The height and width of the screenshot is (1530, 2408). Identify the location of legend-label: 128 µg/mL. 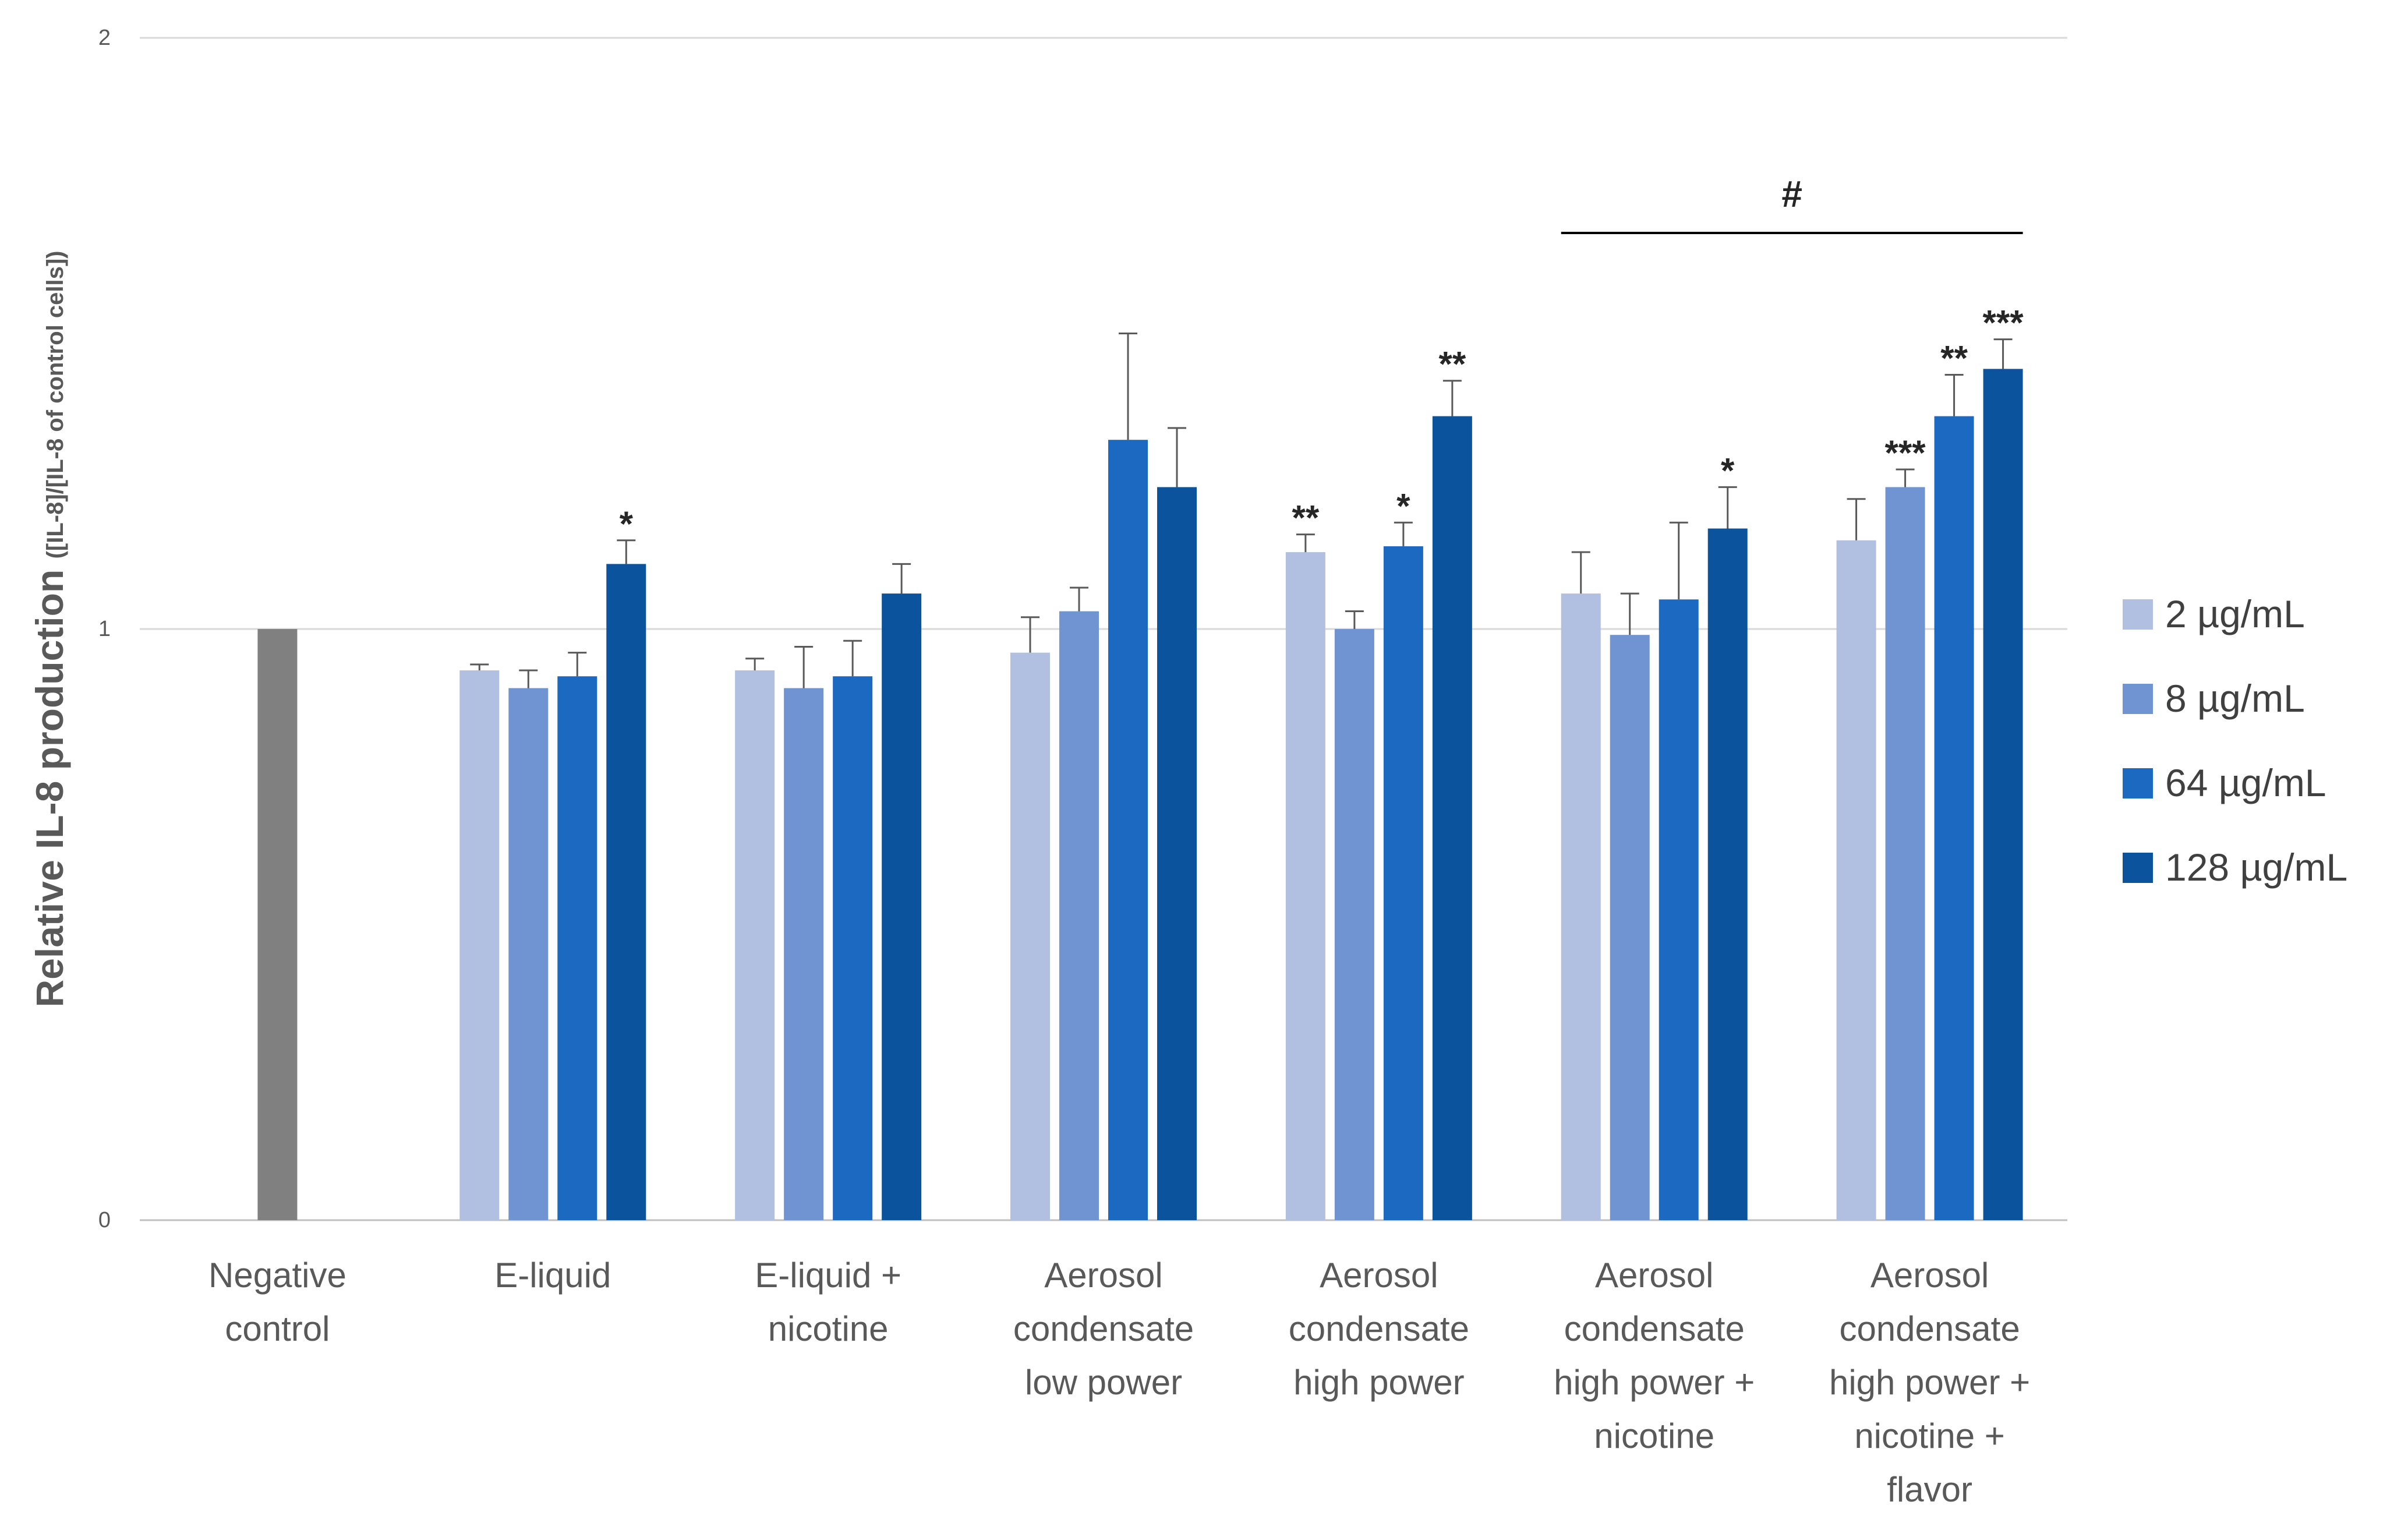
(2256, 867).